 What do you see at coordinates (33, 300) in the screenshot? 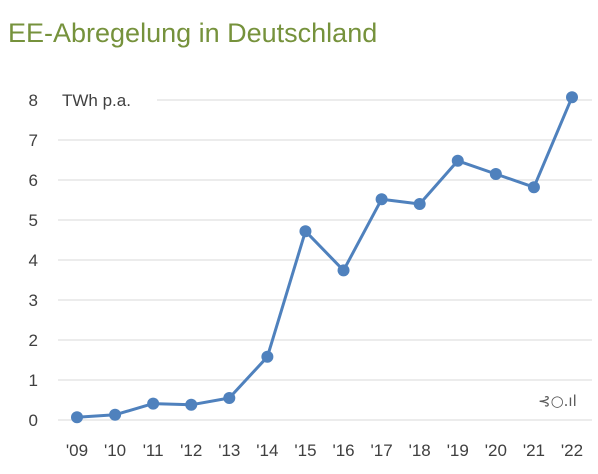
I see `y-tick-label: 3` at bounding box center [33, 300].